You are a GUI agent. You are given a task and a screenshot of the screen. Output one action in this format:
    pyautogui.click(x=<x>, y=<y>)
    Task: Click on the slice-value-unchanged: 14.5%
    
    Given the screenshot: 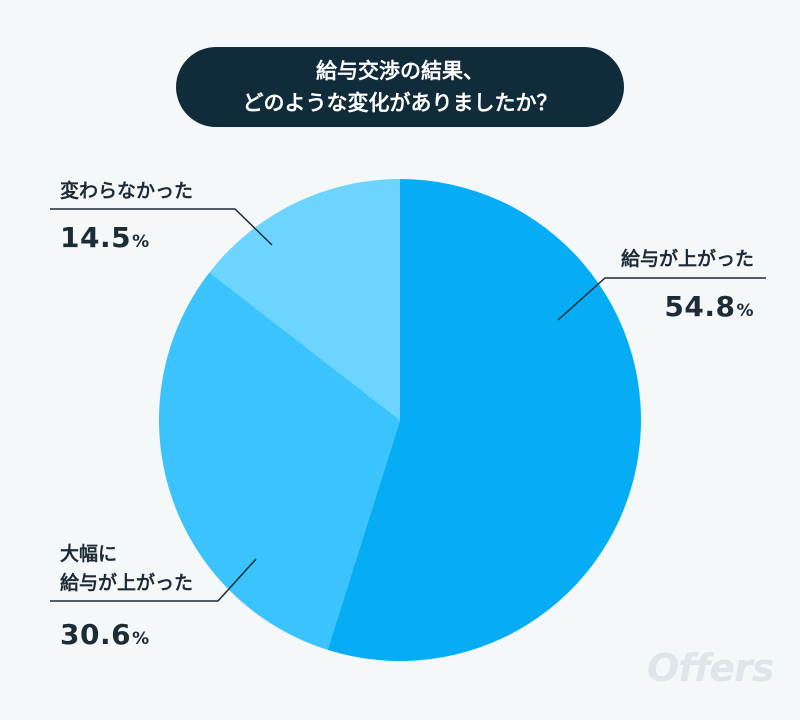 What is the action you would take?
    pyautogui.click(x=105, y=237)
    